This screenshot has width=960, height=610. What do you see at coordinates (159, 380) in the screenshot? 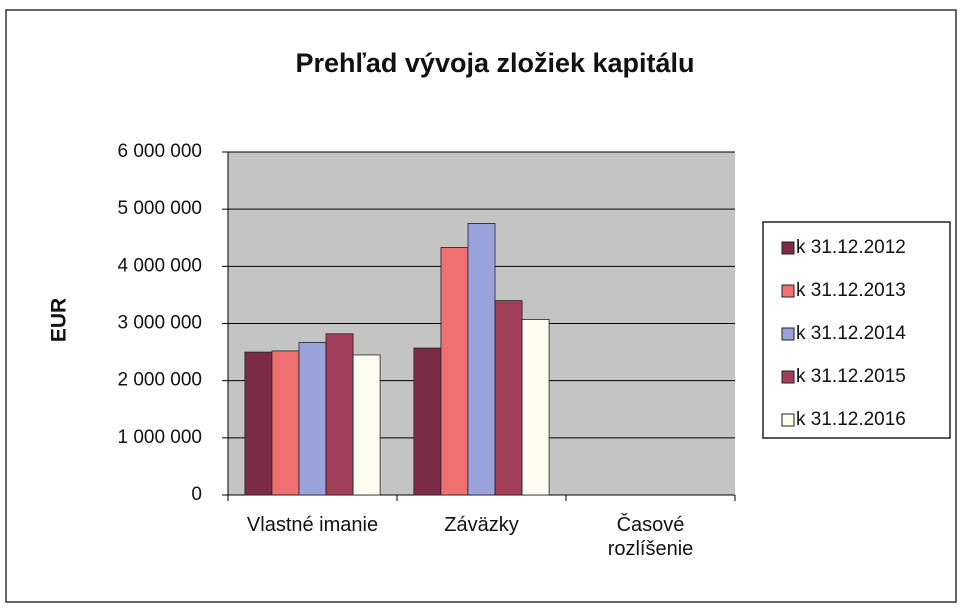
I see `y-tick-label: 2 000 000` at bounding box center [159, 380].